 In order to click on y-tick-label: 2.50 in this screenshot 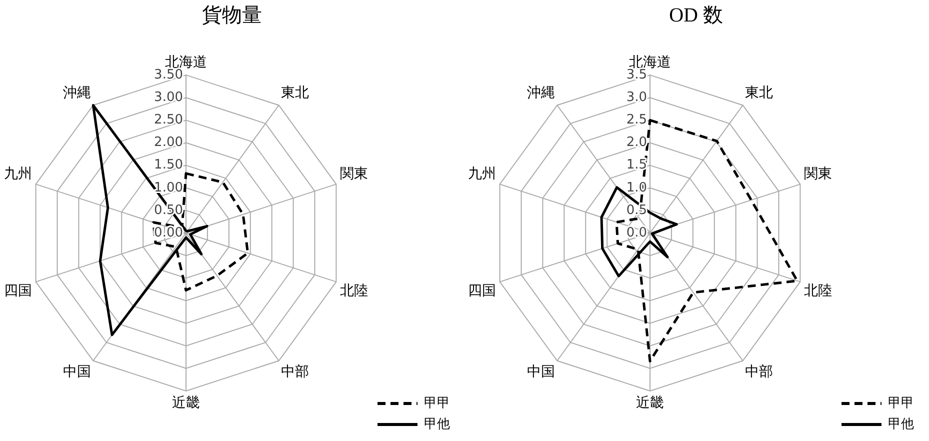, I will do `click(168, 120)`.